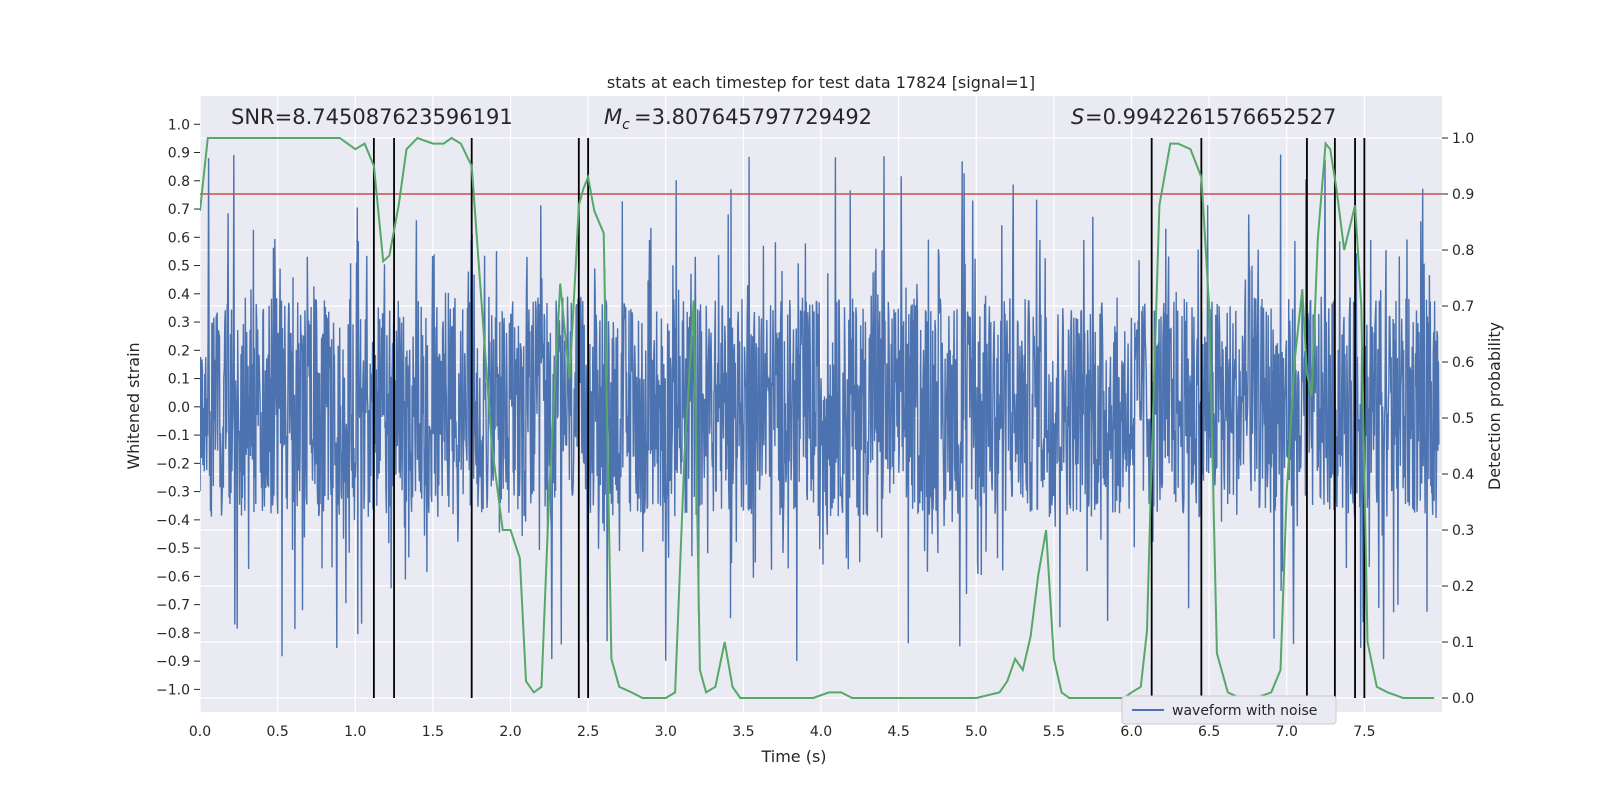 This screenshot has height=800, width=1600. What do you see at coordinates (1463, 307) in the screenshot?
I see `y2-tick-label: 0.7` at bounding box center [1463, 307].